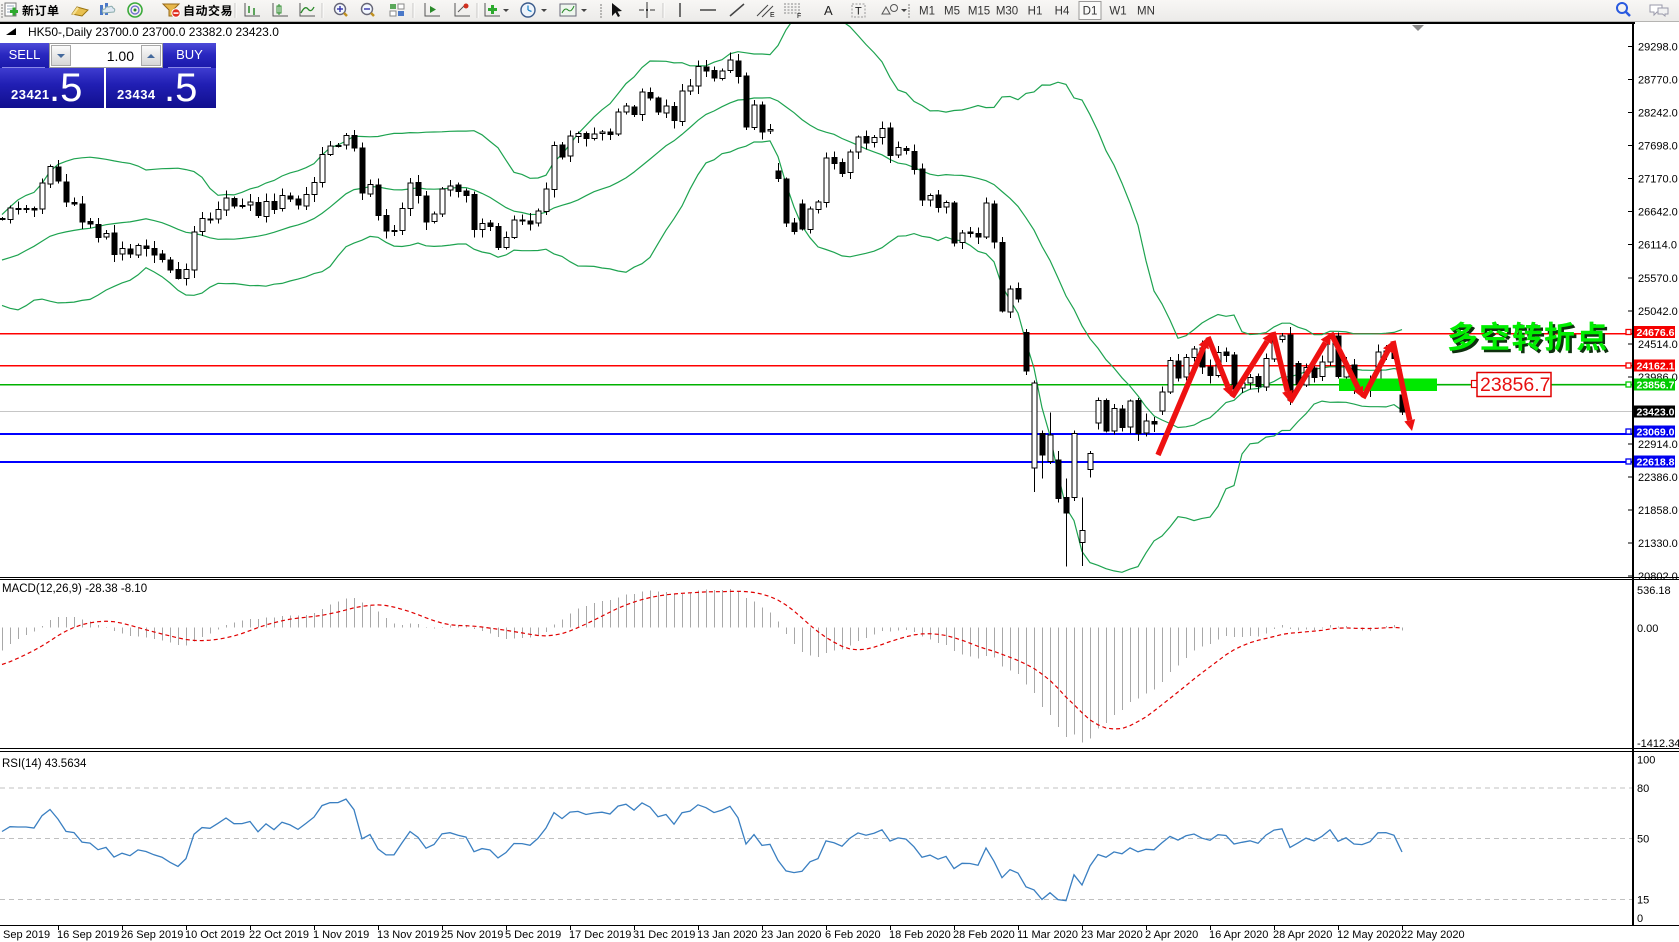 This screenshot has height=942, width=1679. What do you see at coordinates (1117, 12) in the screenshot?
I see `svg-text: W1` at bounding box center [1117, 12].